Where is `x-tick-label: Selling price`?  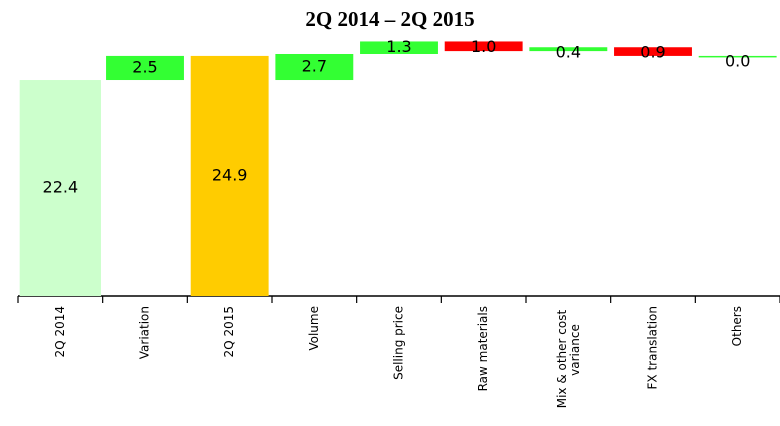
x-tick-label: Selling price is located at coordinates (399, 343).